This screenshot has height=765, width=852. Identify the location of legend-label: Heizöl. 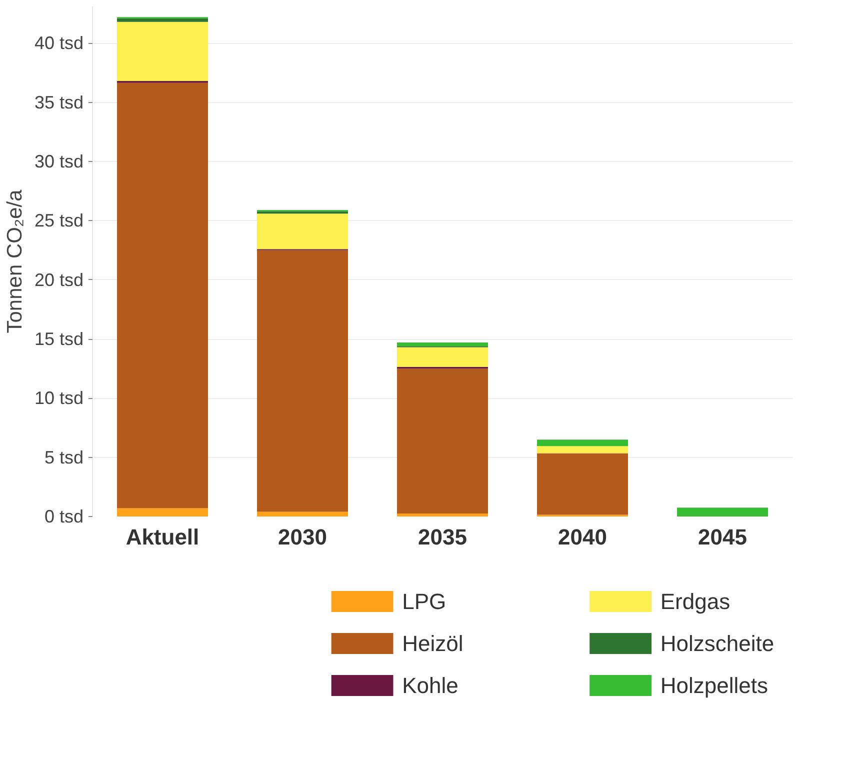
(433, 643).